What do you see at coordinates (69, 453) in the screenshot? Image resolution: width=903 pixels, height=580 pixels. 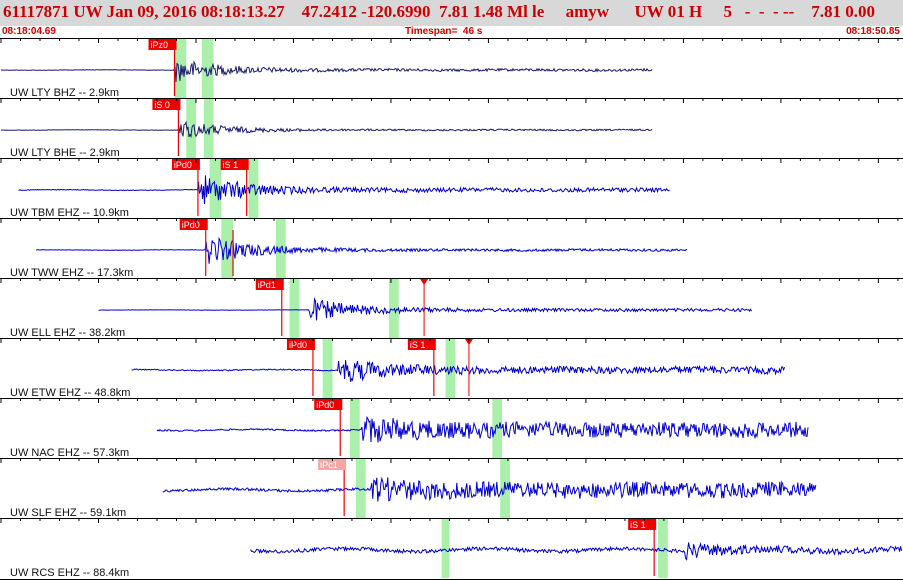 I see `station-label: UW NAC EHZ -- 57.3km` at bounding box center [69, 453].